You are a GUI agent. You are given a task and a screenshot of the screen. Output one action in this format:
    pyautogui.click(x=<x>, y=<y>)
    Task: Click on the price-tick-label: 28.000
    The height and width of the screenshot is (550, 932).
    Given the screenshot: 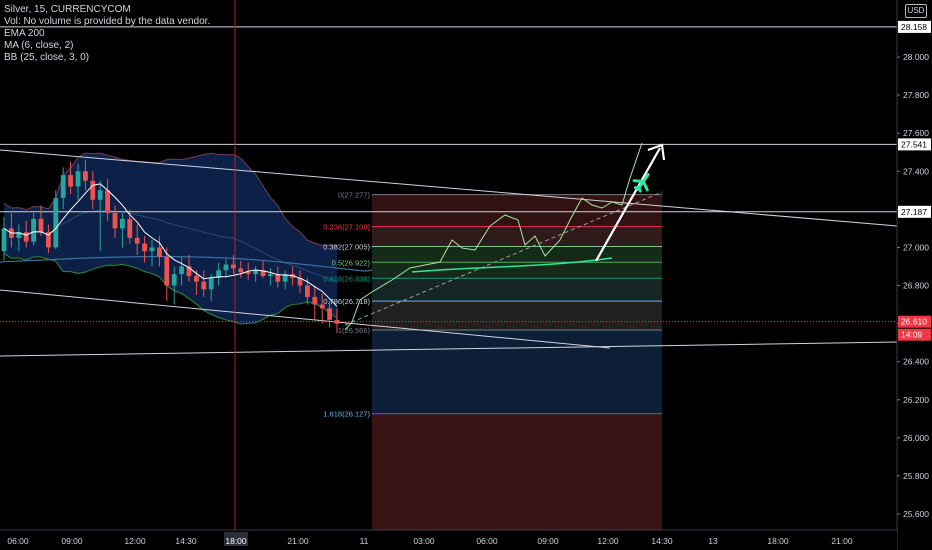 What is the action you would take?
    pyautogui.click(x=916, y=57)
    